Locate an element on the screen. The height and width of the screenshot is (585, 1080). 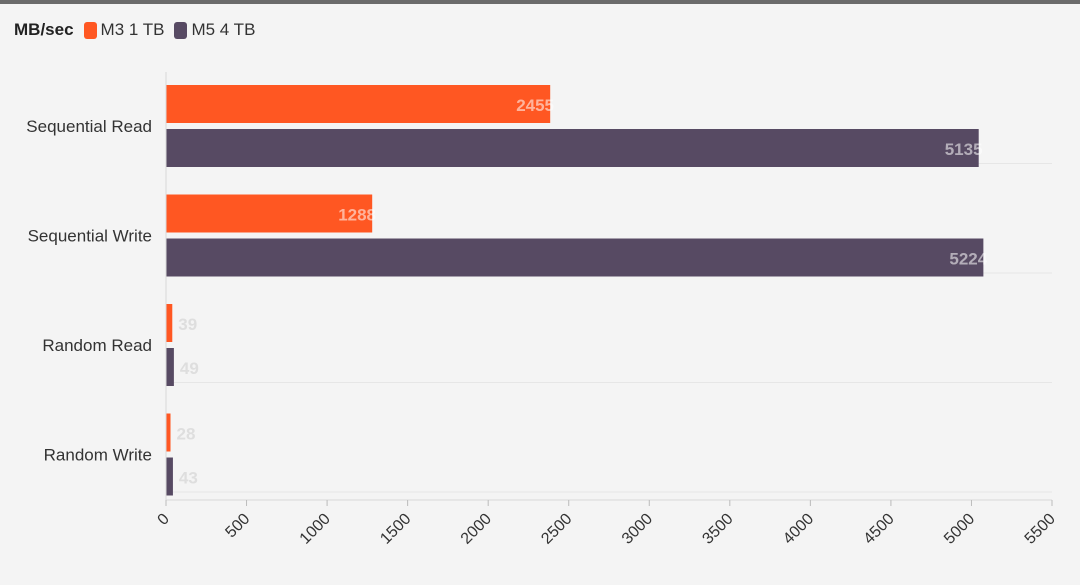
unit-label: MB/sec is located at coordinates (44, 29).